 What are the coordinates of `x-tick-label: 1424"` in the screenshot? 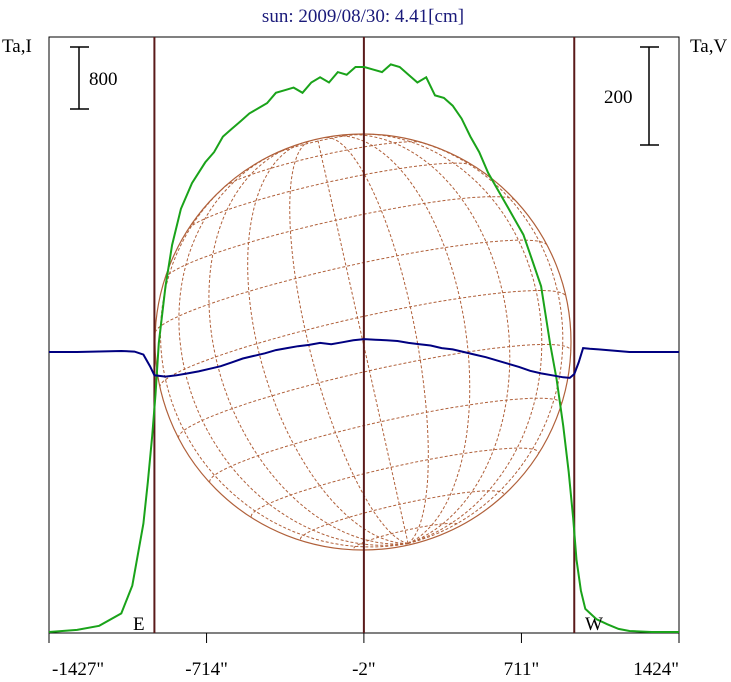 It's located at (656, 669).